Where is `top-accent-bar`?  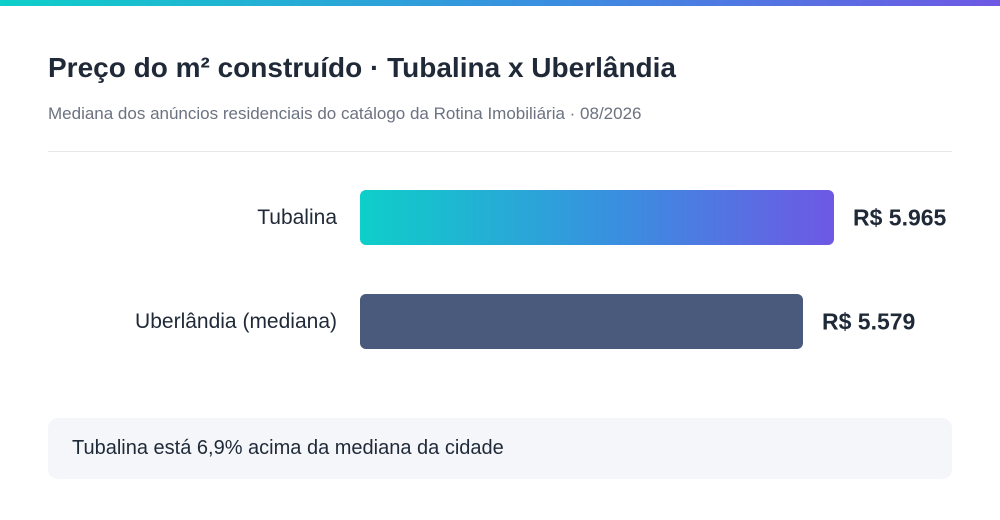
top-accent-bar is located at coordinates (500, 3).